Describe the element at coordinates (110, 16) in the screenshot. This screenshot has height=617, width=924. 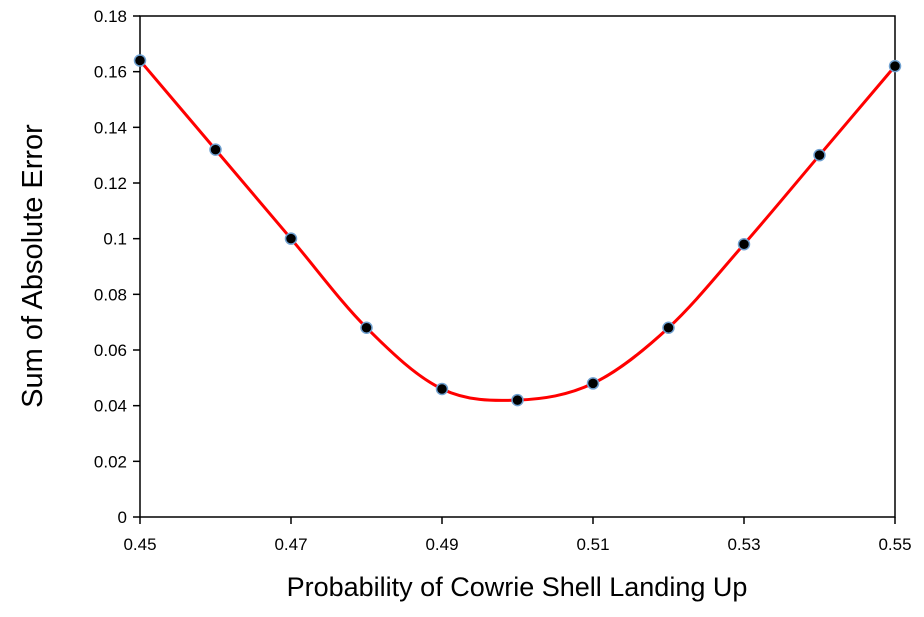
I see `y-tick-label: 0.18` at that location.